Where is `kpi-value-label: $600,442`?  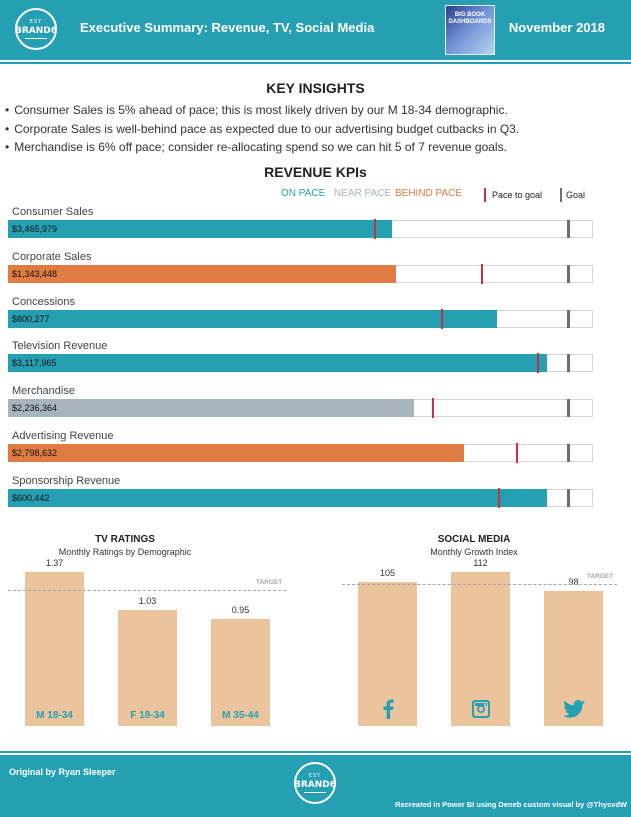 kpi-value-label: $600,442 is located at coordinates (31, 498).